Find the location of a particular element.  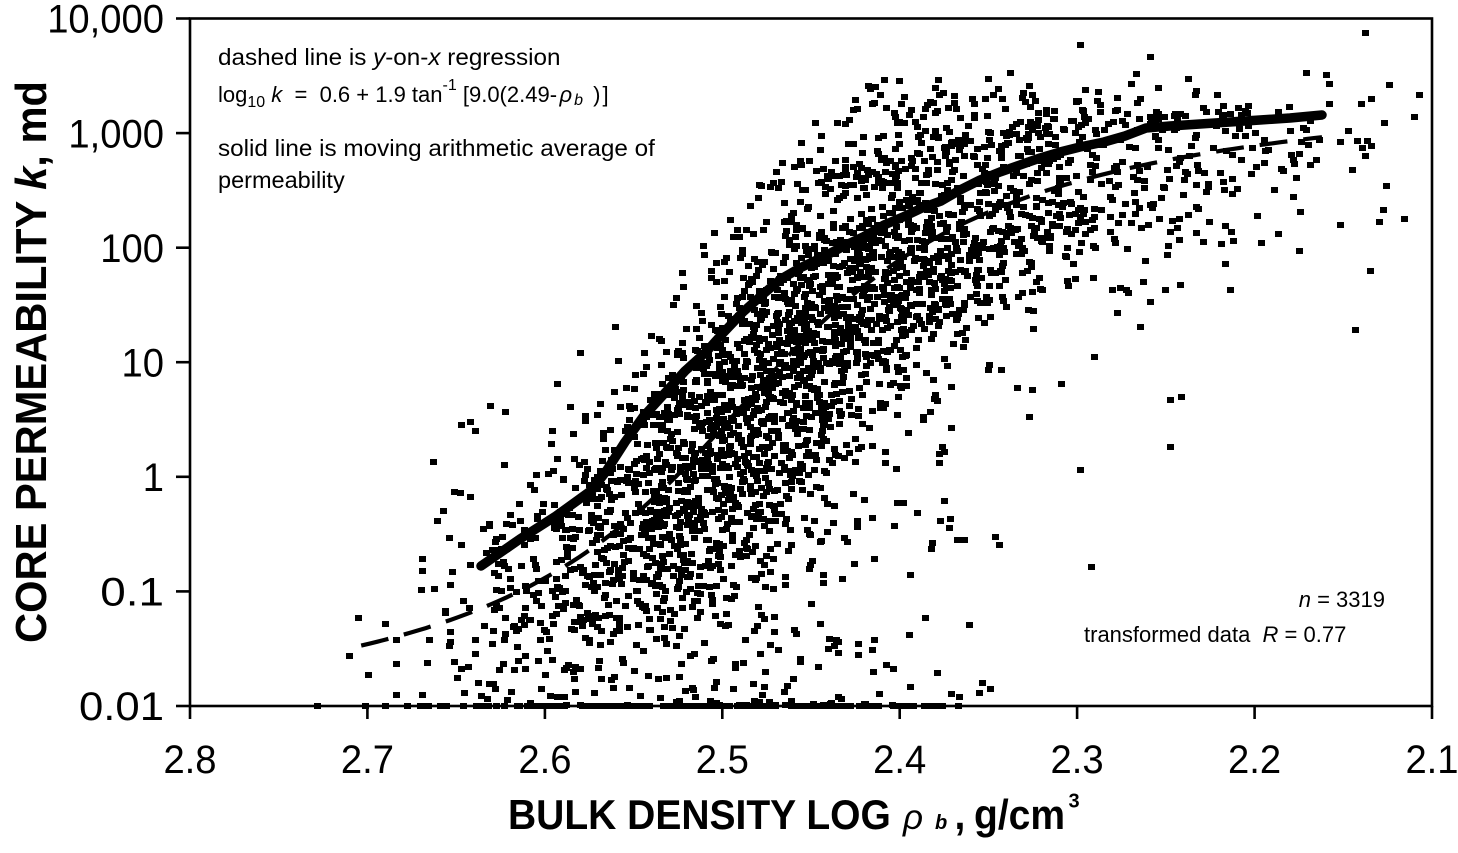

svg-text: 2.4 is located at coordinates (899, 760).